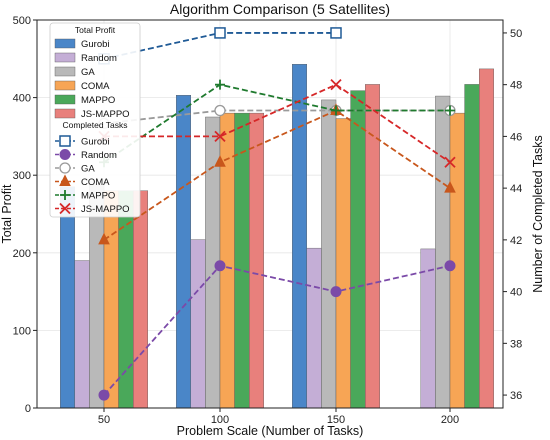 The image size is (550, 440). Describe the element at coordinates (65, 57) in the screenshot. I see `legend-swatch-random` at that location.